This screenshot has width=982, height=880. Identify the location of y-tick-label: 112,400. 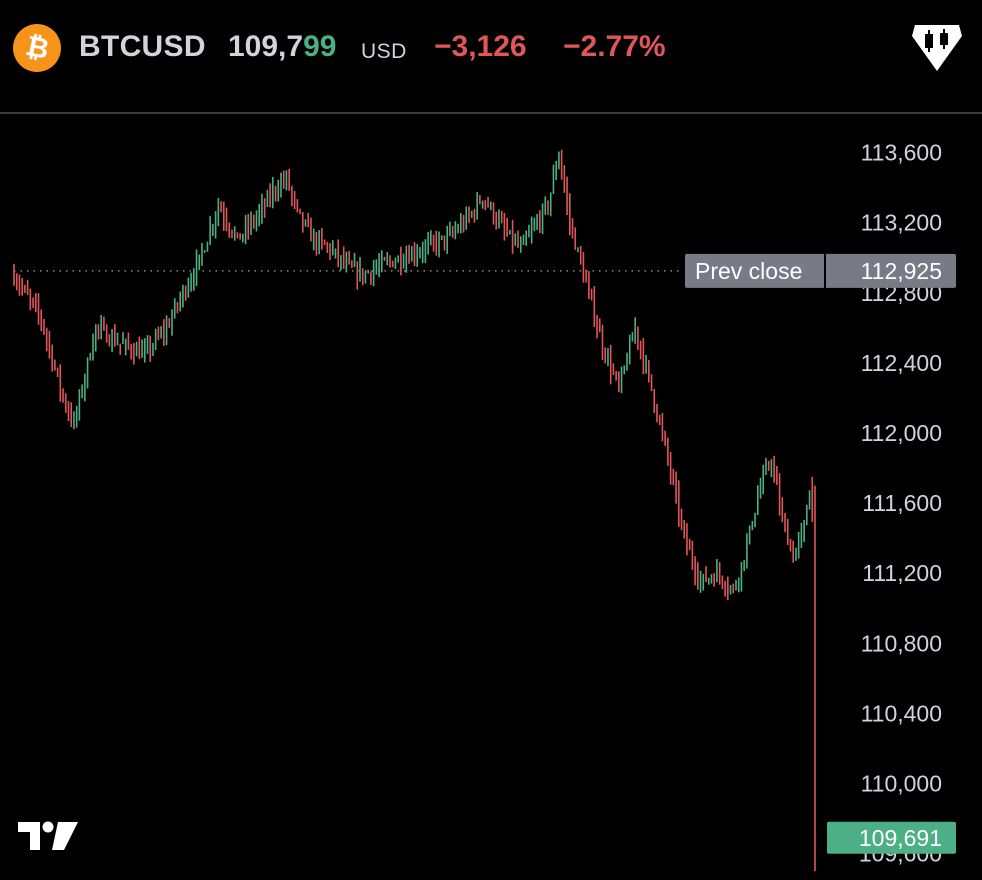
(901, 363).